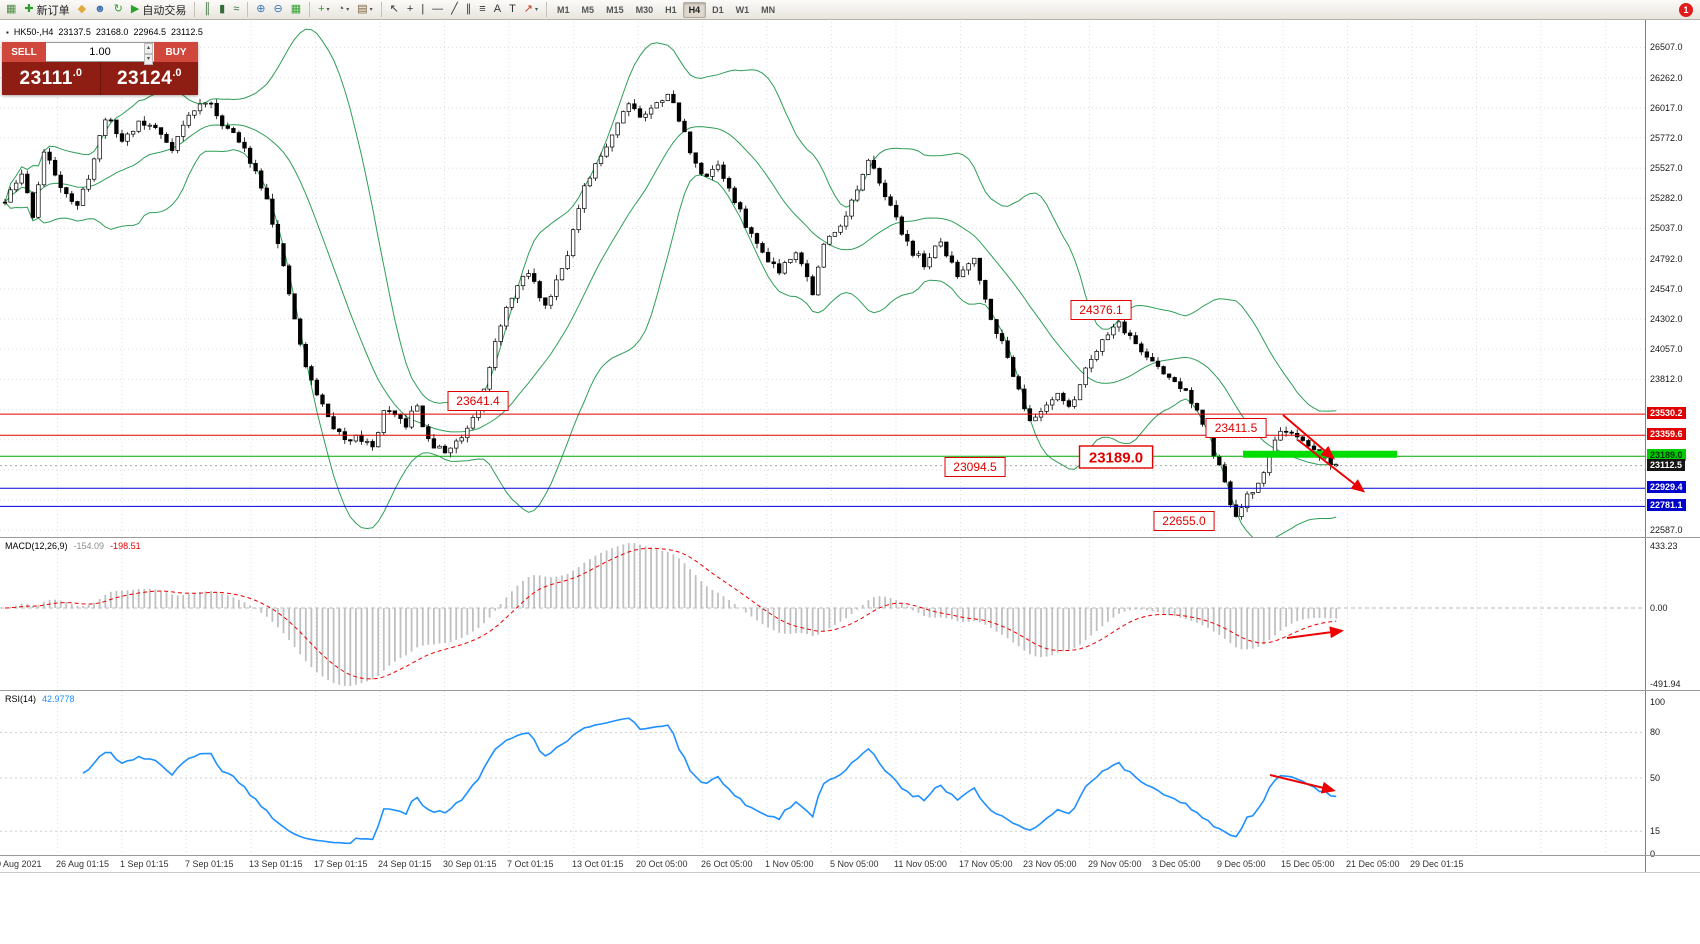  Describe the element at coordinates (364, 10) in the screenshot. I see `templates-icon: ▤ ▾` at that location.